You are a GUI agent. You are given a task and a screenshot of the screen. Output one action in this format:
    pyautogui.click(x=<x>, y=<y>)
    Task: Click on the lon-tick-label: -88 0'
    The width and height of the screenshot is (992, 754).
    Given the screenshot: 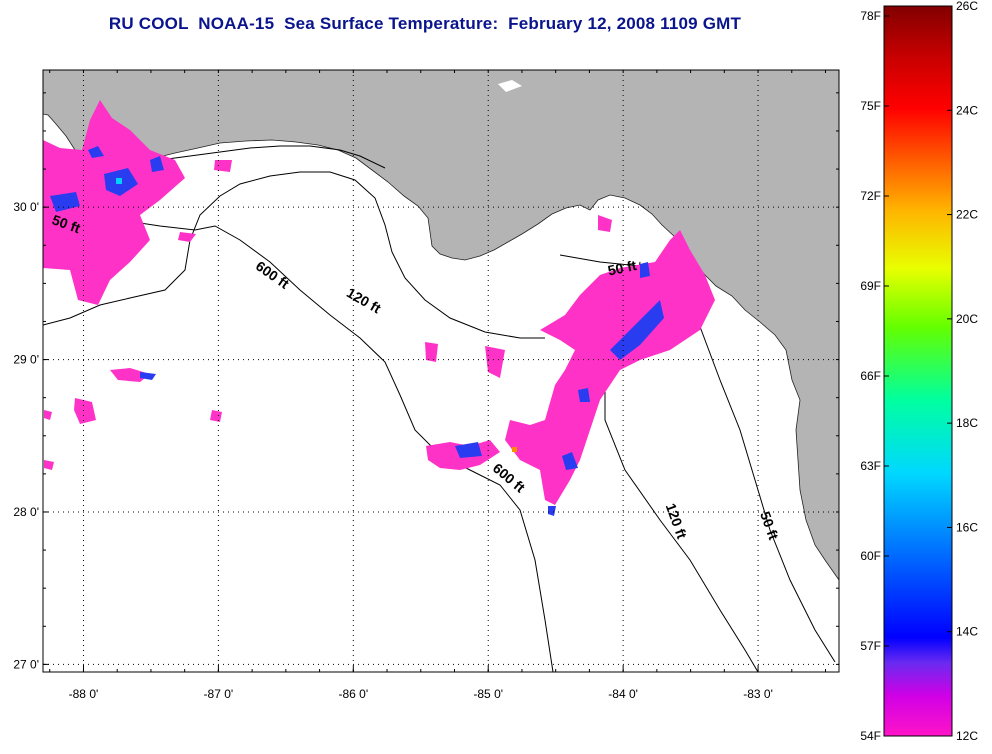 What is the action you would take?
    pyautogui.click(x=84, y=694)
    